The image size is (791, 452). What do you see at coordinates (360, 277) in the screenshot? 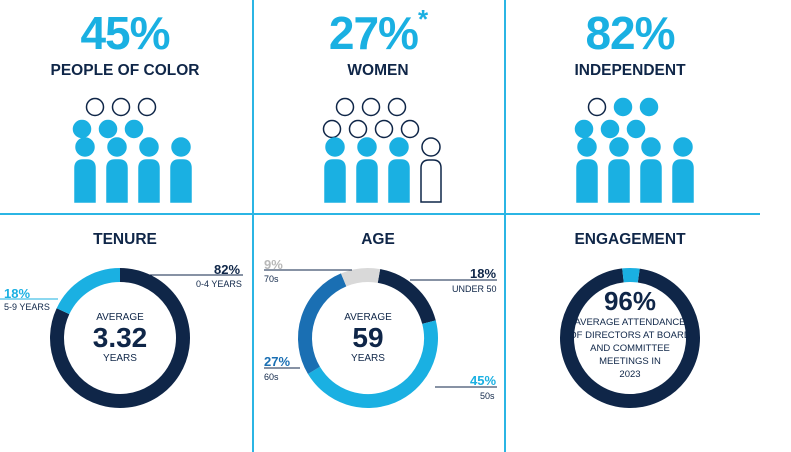
I see `age-slice-70s` at bounding box center [360, 277].